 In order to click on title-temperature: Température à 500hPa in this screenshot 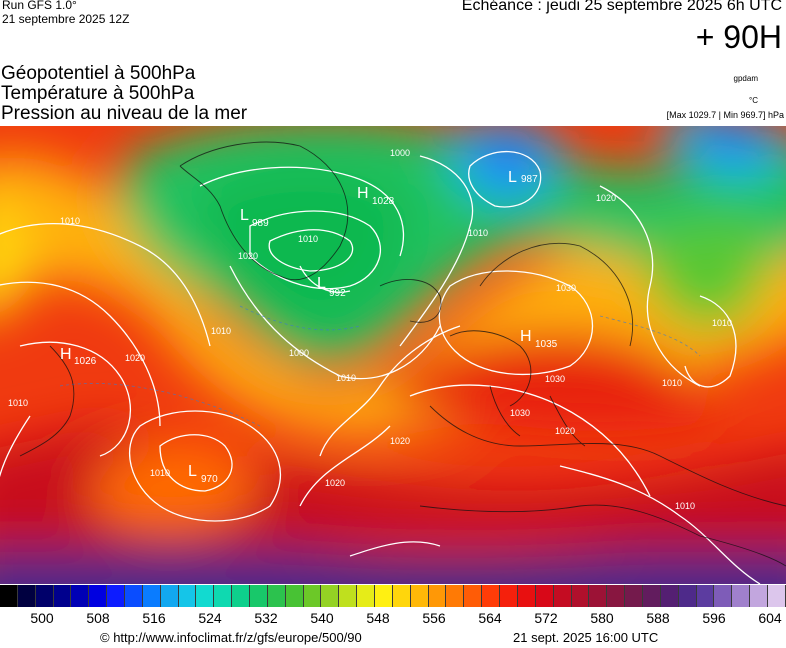, I will do `click(98, 93)`.